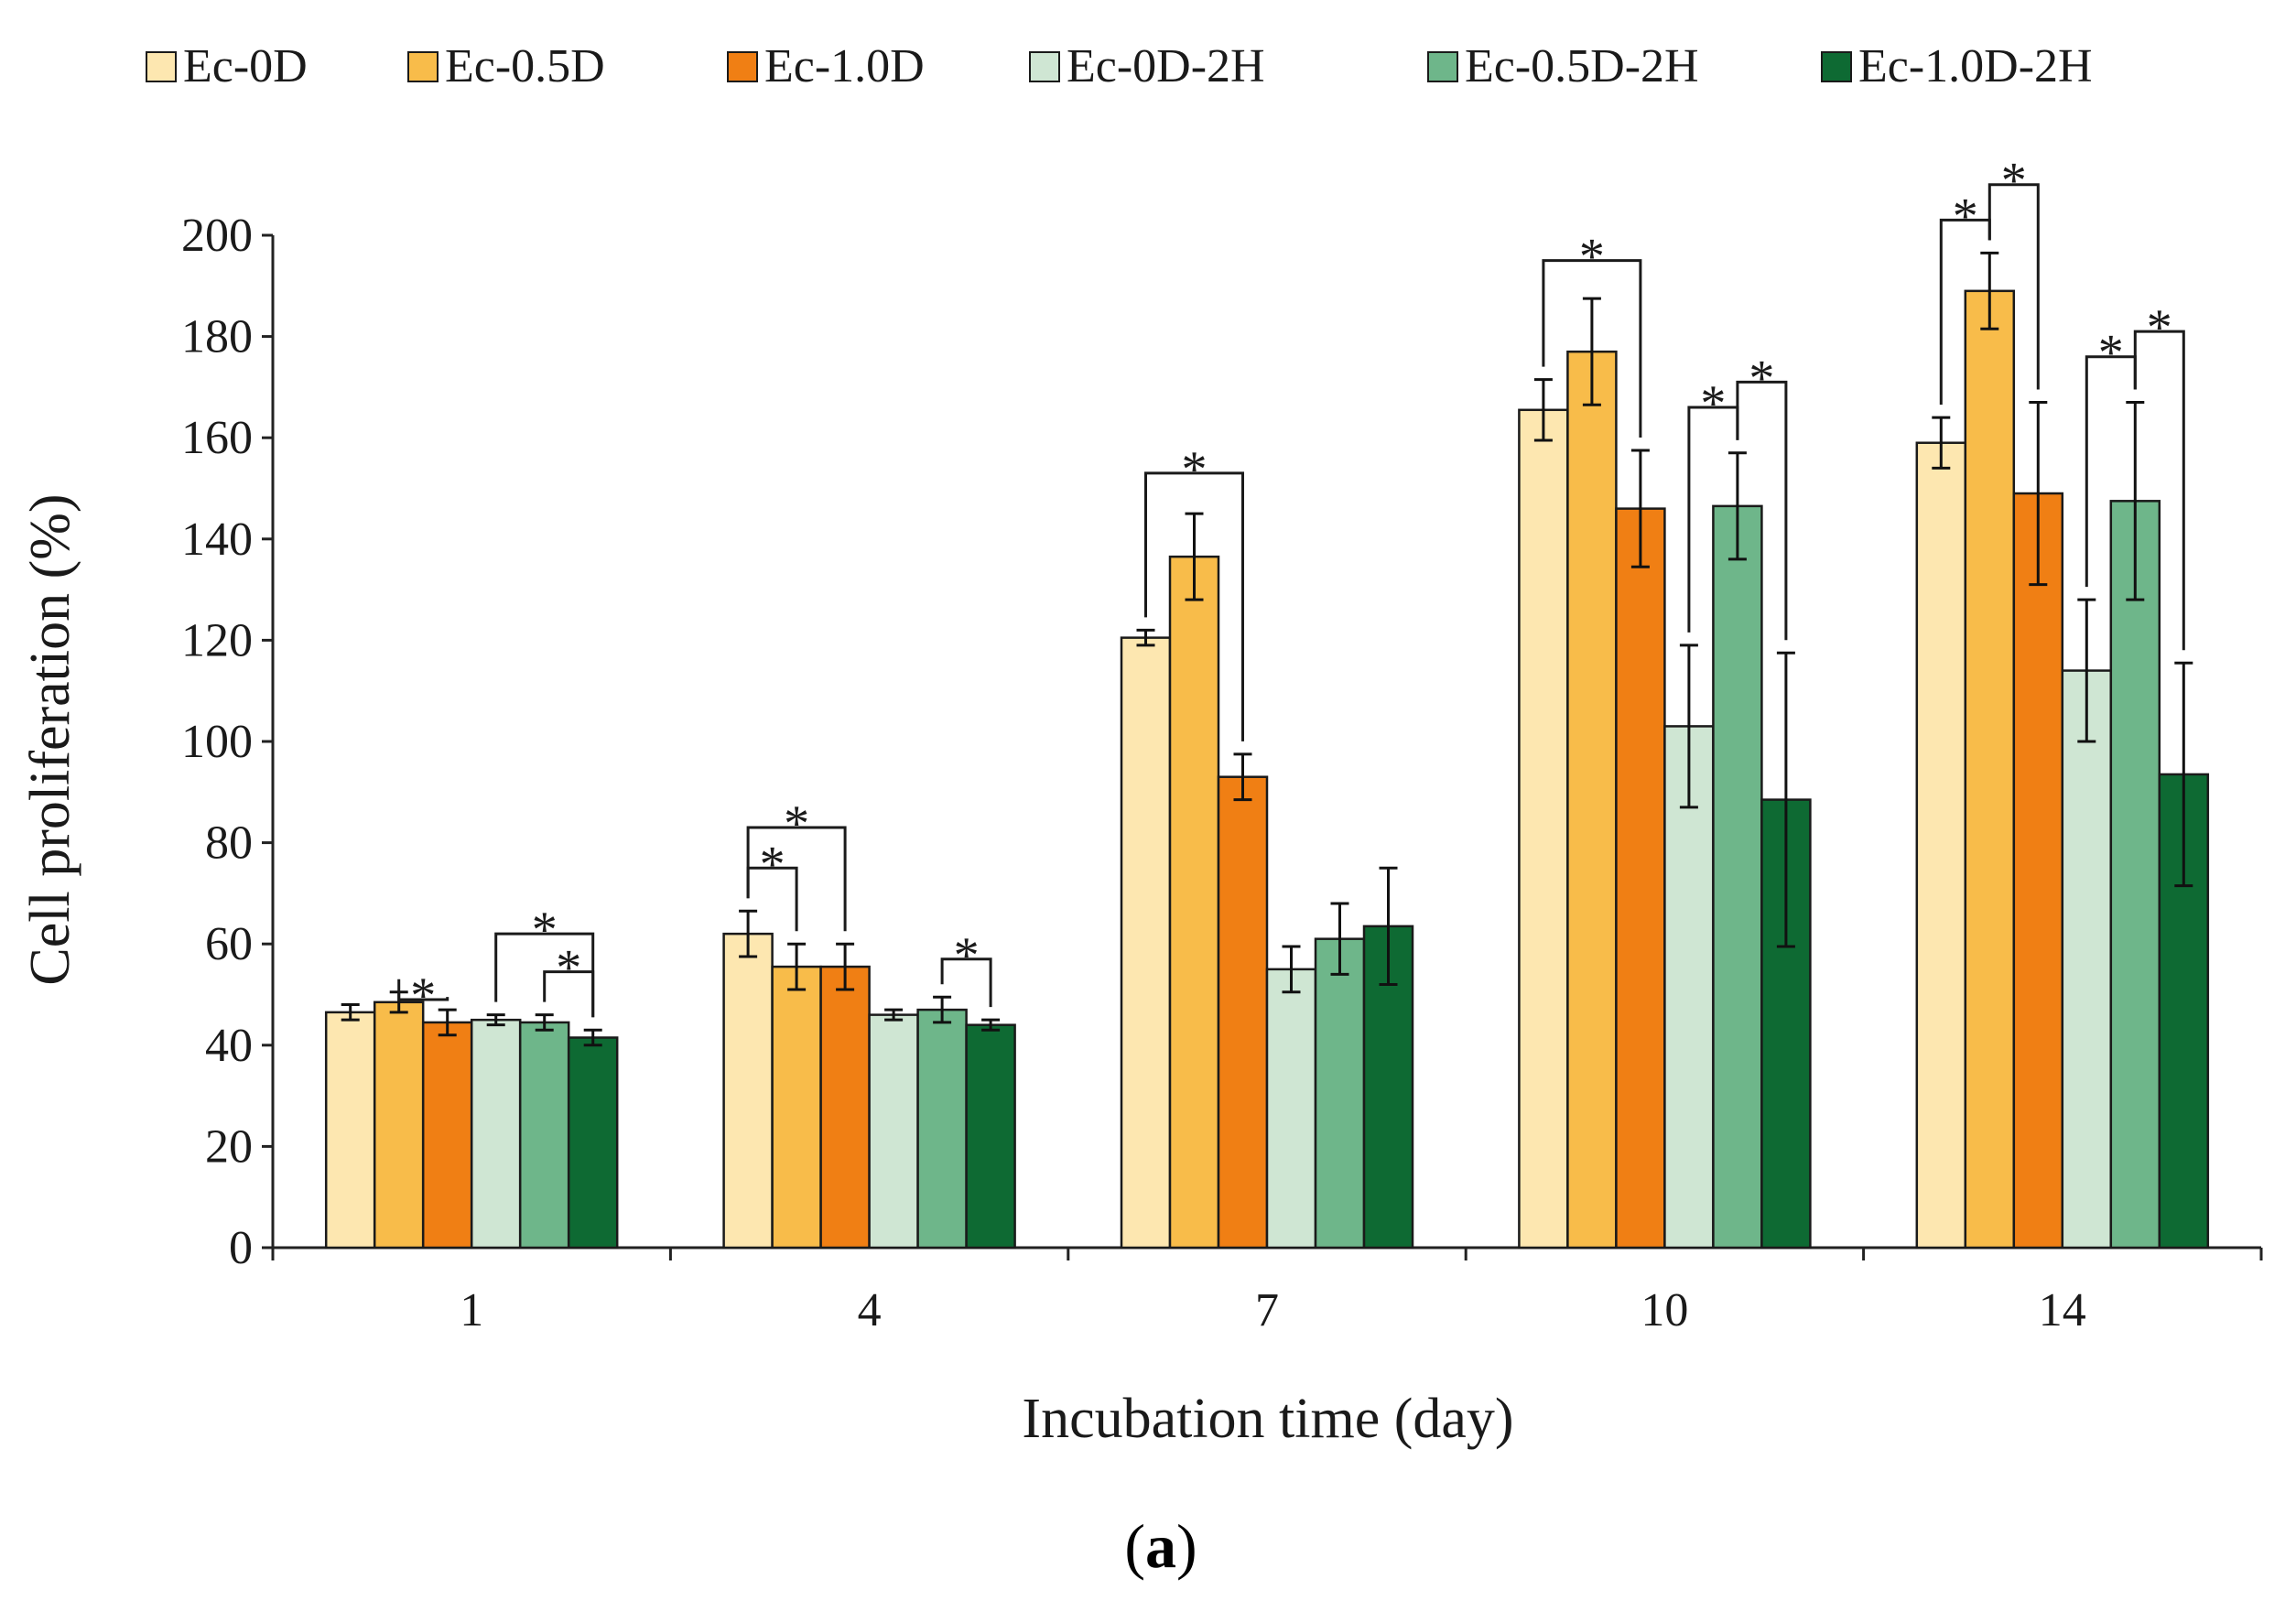 The image size is (2296, 1601). Describe the element at coordinates (229, 1046) in the screenshot. I see `y-tick-label: 40` at that location.